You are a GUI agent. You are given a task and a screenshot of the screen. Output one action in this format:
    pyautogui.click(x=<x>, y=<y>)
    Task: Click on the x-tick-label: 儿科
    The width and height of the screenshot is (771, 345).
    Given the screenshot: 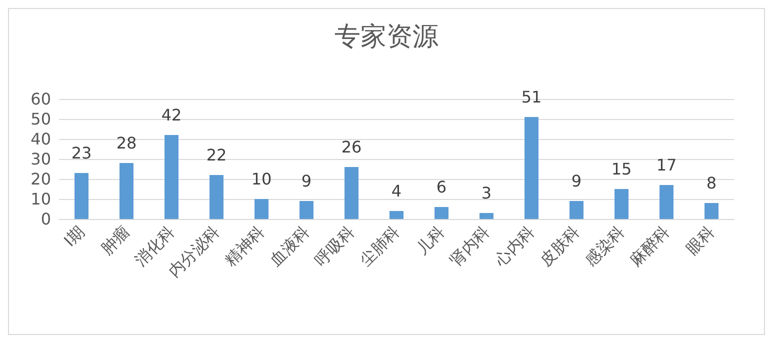 What is the action you would take?
    pyautogui.click(x=430, y=240)
    